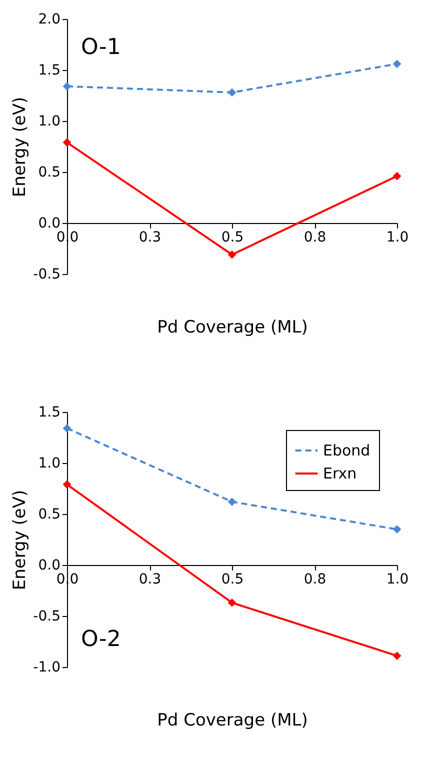 This screenshot has width=430, height=763. What do you see at coordinates (340, 473) in the screenshot?
I see `legend-label: Erxn` at bounding box center [340, 473].